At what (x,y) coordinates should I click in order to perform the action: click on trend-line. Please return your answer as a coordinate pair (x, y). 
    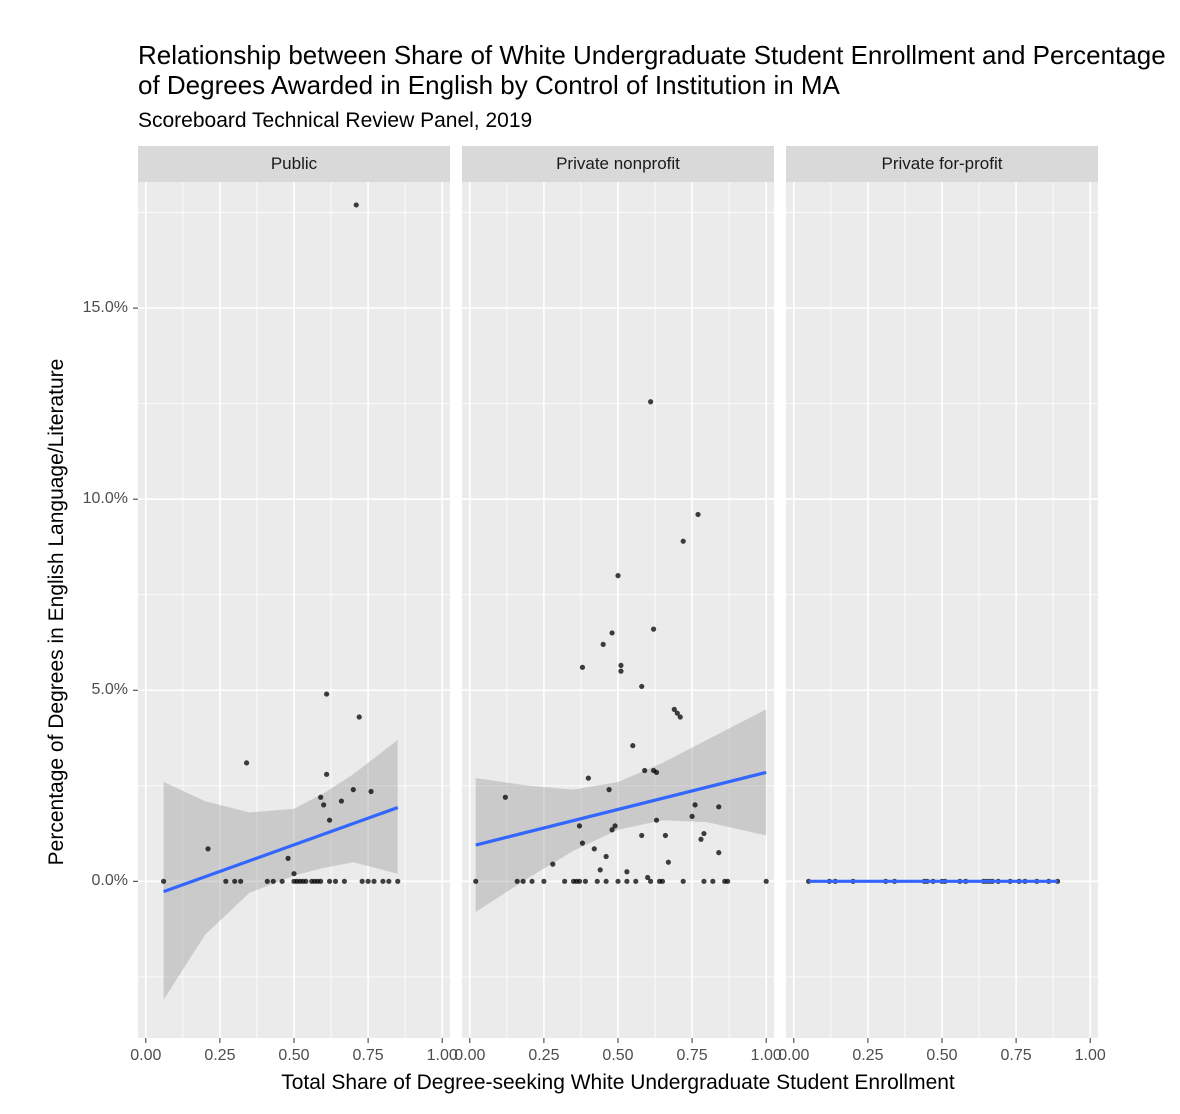
    Looking at the image, I should click on (621, 808).